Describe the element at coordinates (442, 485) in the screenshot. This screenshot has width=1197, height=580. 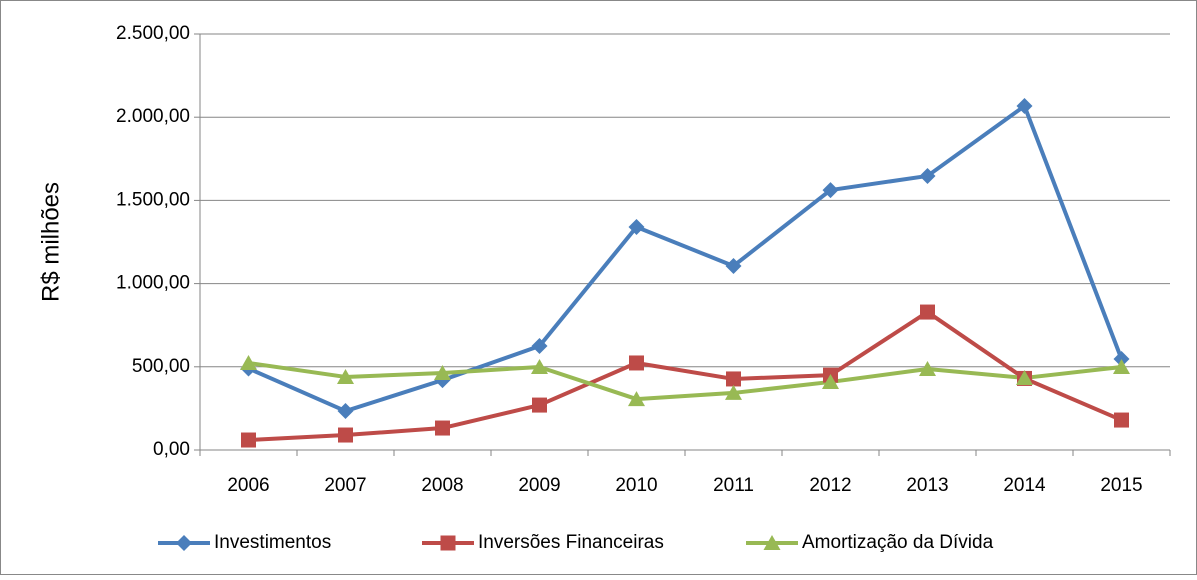
I see `x-tick-label: 2008` at that location.